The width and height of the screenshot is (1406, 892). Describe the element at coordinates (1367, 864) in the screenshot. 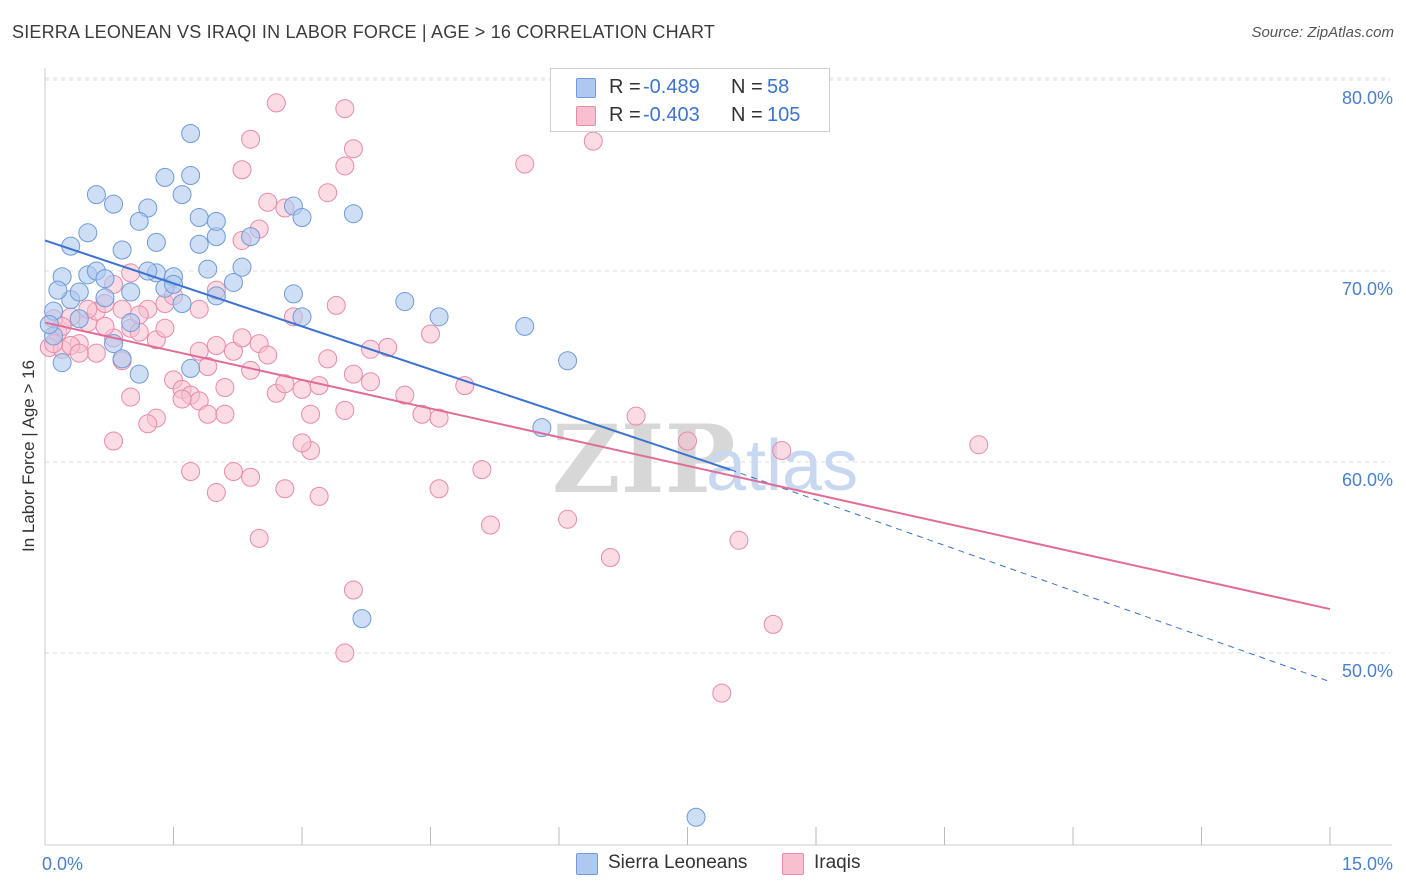

I see `x-tick-label-max: 15.0%` at that location.